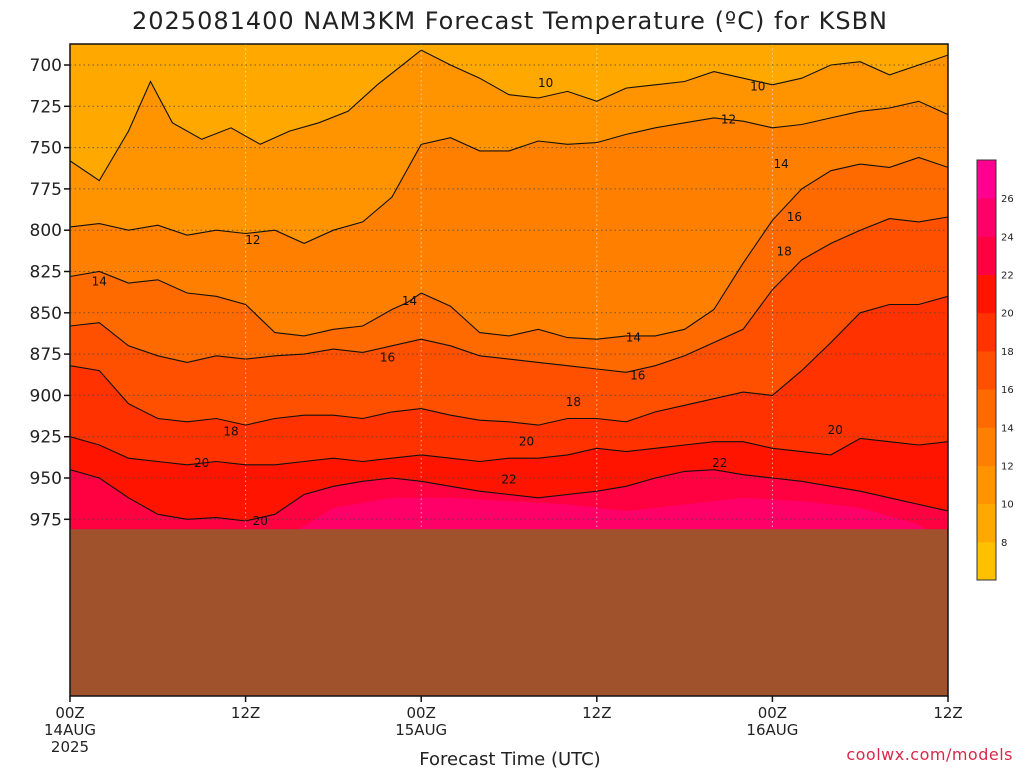 This screenshot has width=1024, height=768. What do you see at coordinates (929, 754) in the screenshot?
I see `credit-text: coolwx.com/models` at bounding box center [929, 754].